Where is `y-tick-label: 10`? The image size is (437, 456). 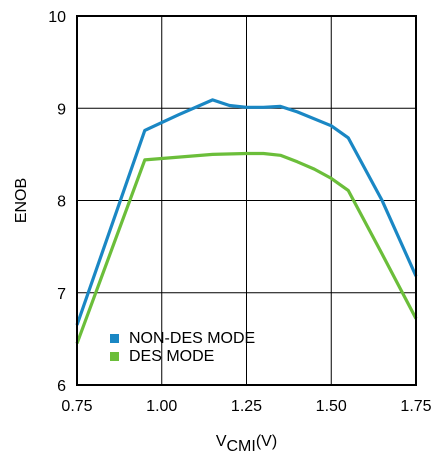 y-tick-label: 10 is located at coordinates (57, 17).